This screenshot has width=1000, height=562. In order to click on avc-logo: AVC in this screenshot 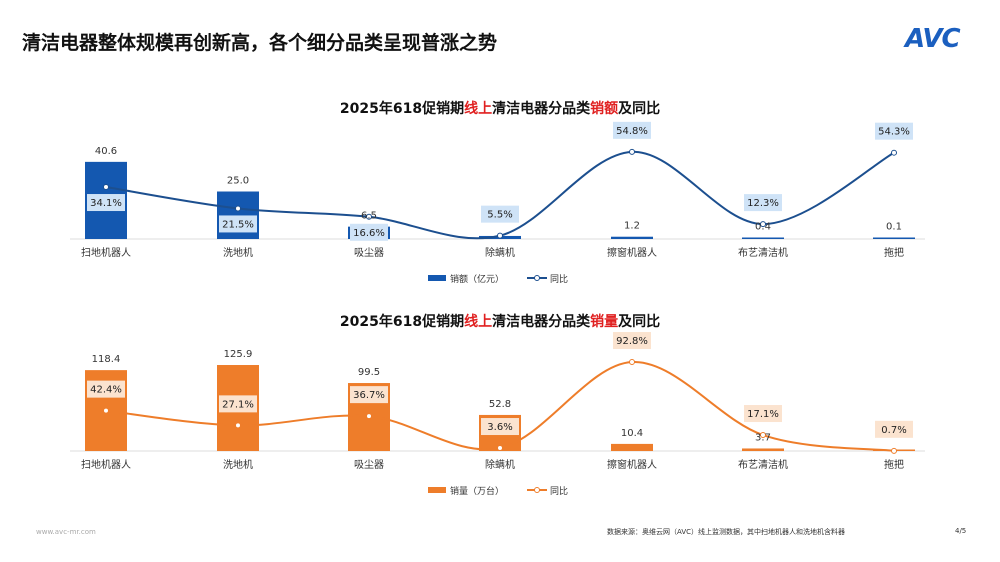, I will do `click(933, 39)`.